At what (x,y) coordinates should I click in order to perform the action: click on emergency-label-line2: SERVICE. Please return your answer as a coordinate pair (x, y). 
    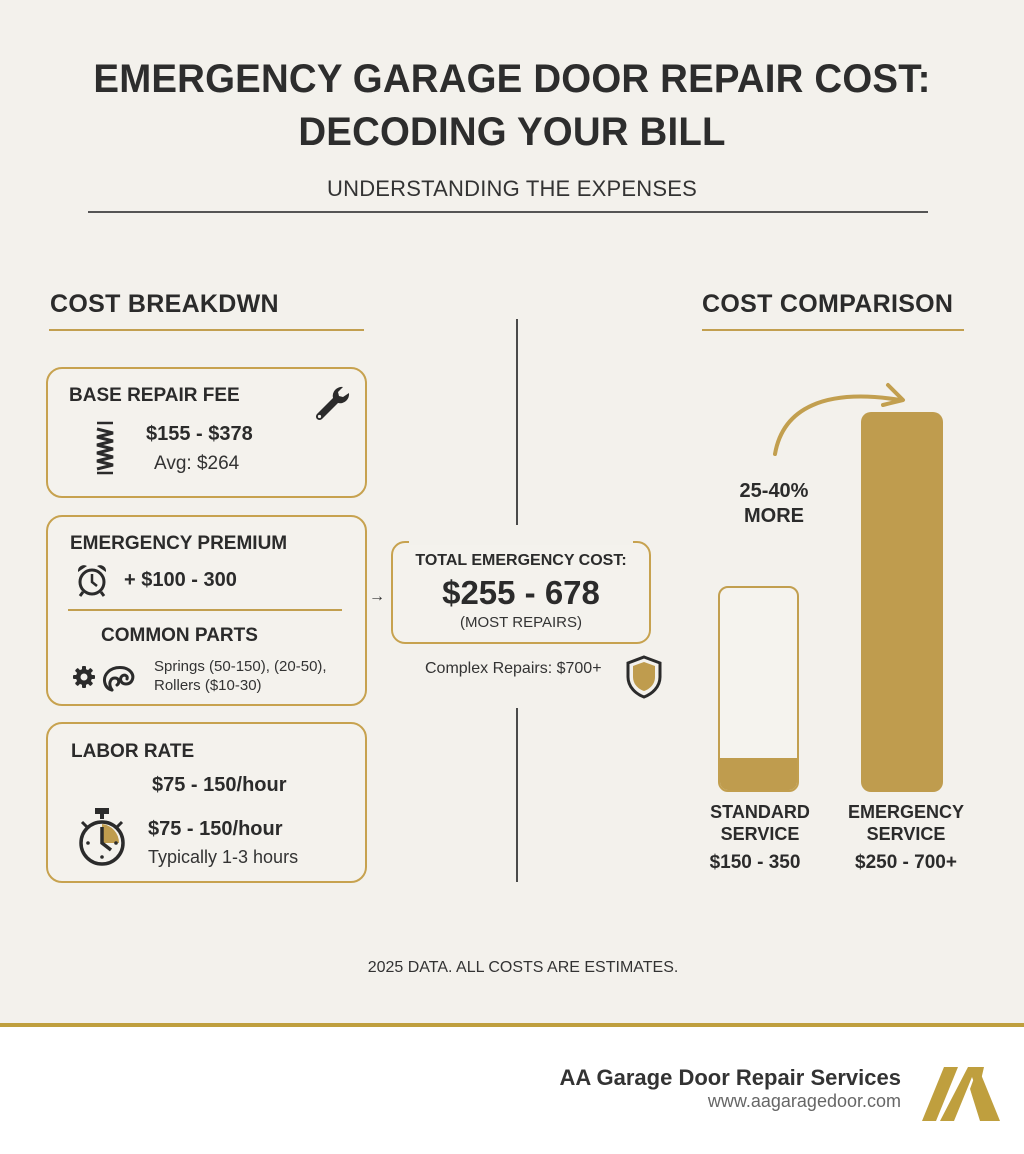
    Looking at the image, I should click on (906, 834).